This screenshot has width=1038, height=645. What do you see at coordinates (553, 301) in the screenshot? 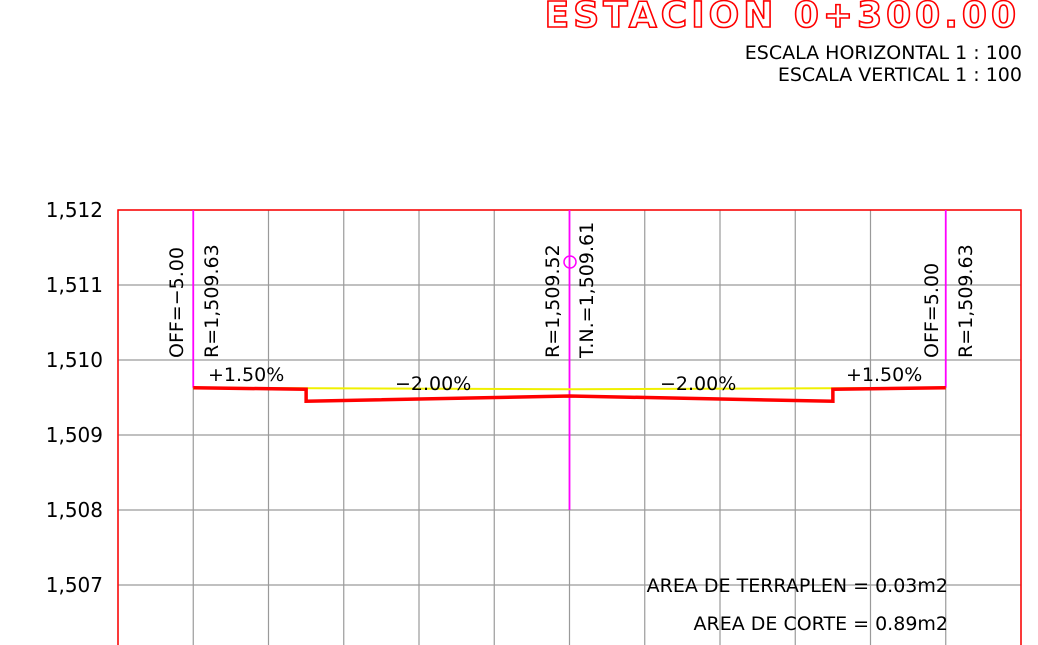
I see `annotation: R=1,509.52` at bounding box center [553, 301].